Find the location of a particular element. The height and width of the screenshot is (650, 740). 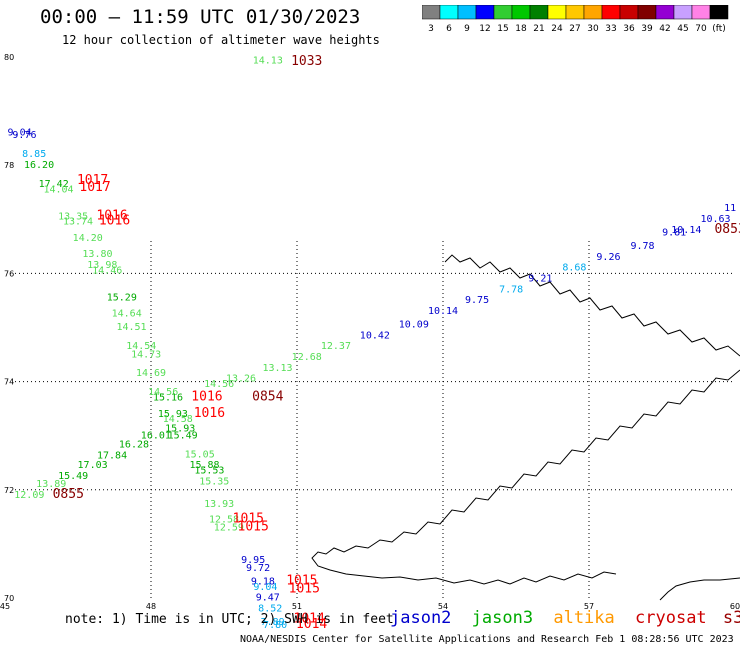

wave-height-value: 14.73 is located at coordinates (146, 354).